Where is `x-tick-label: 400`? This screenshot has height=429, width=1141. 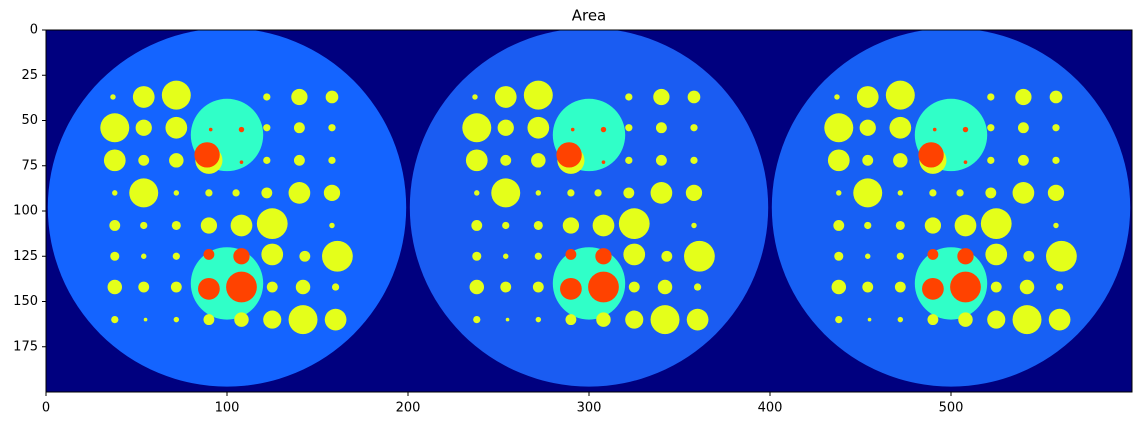
x-tick-label: 400 is located at coordinates (770, 408).